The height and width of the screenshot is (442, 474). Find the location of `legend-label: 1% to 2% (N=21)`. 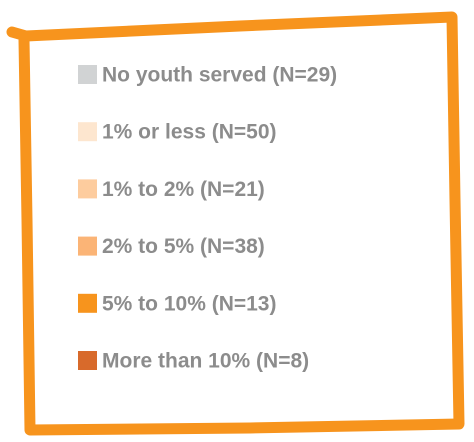

legend-label: 1% to 2% (N=21) is located at coordinates (183, 189).